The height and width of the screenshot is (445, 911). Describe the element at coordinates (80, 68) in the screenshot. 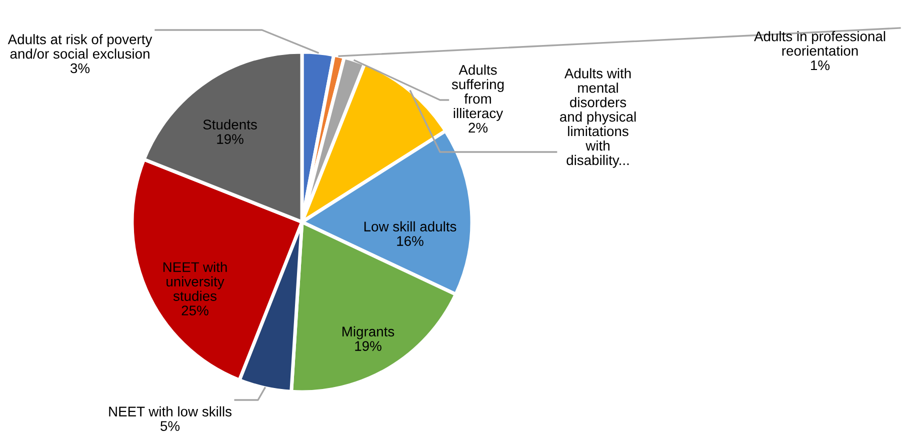

I see `data-label: 3%` at that location.